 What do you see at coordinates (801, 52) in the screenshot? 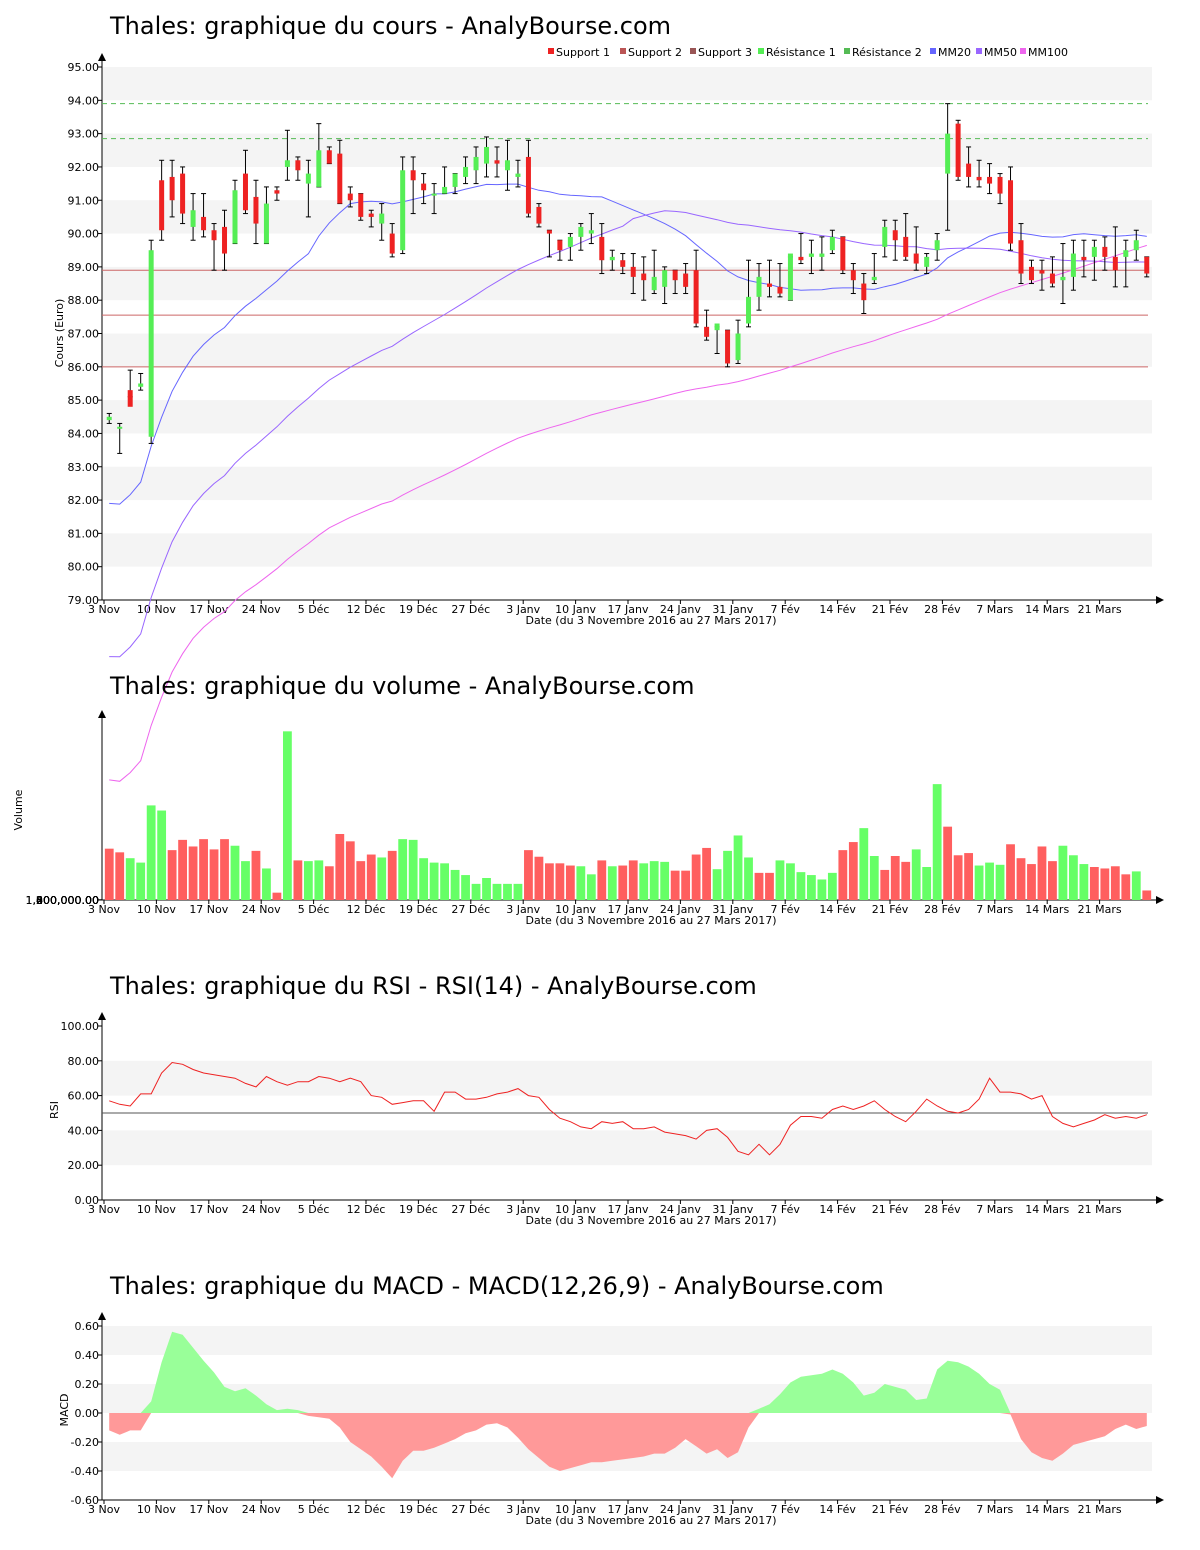
I see `legend-label: Résistance 1` at bounding box center [801, 52].